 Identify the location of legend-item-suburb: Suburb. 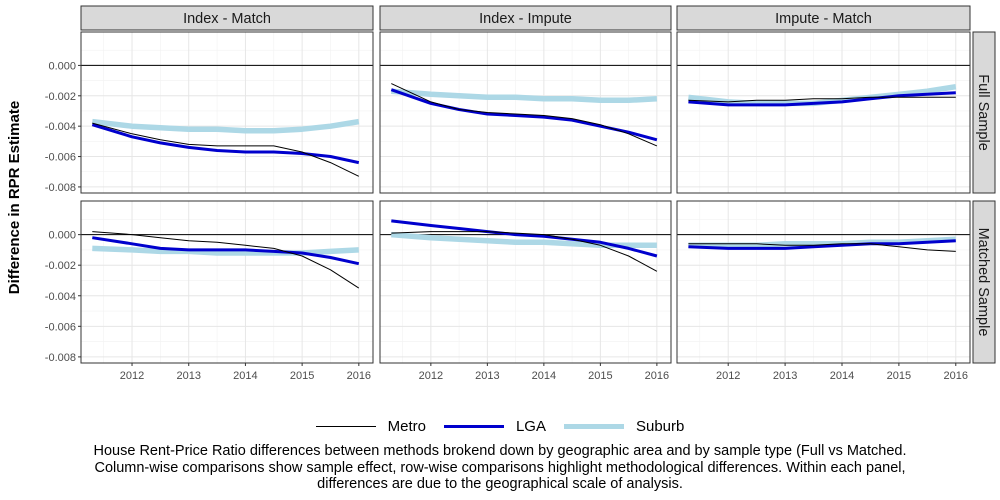
(624, 426).